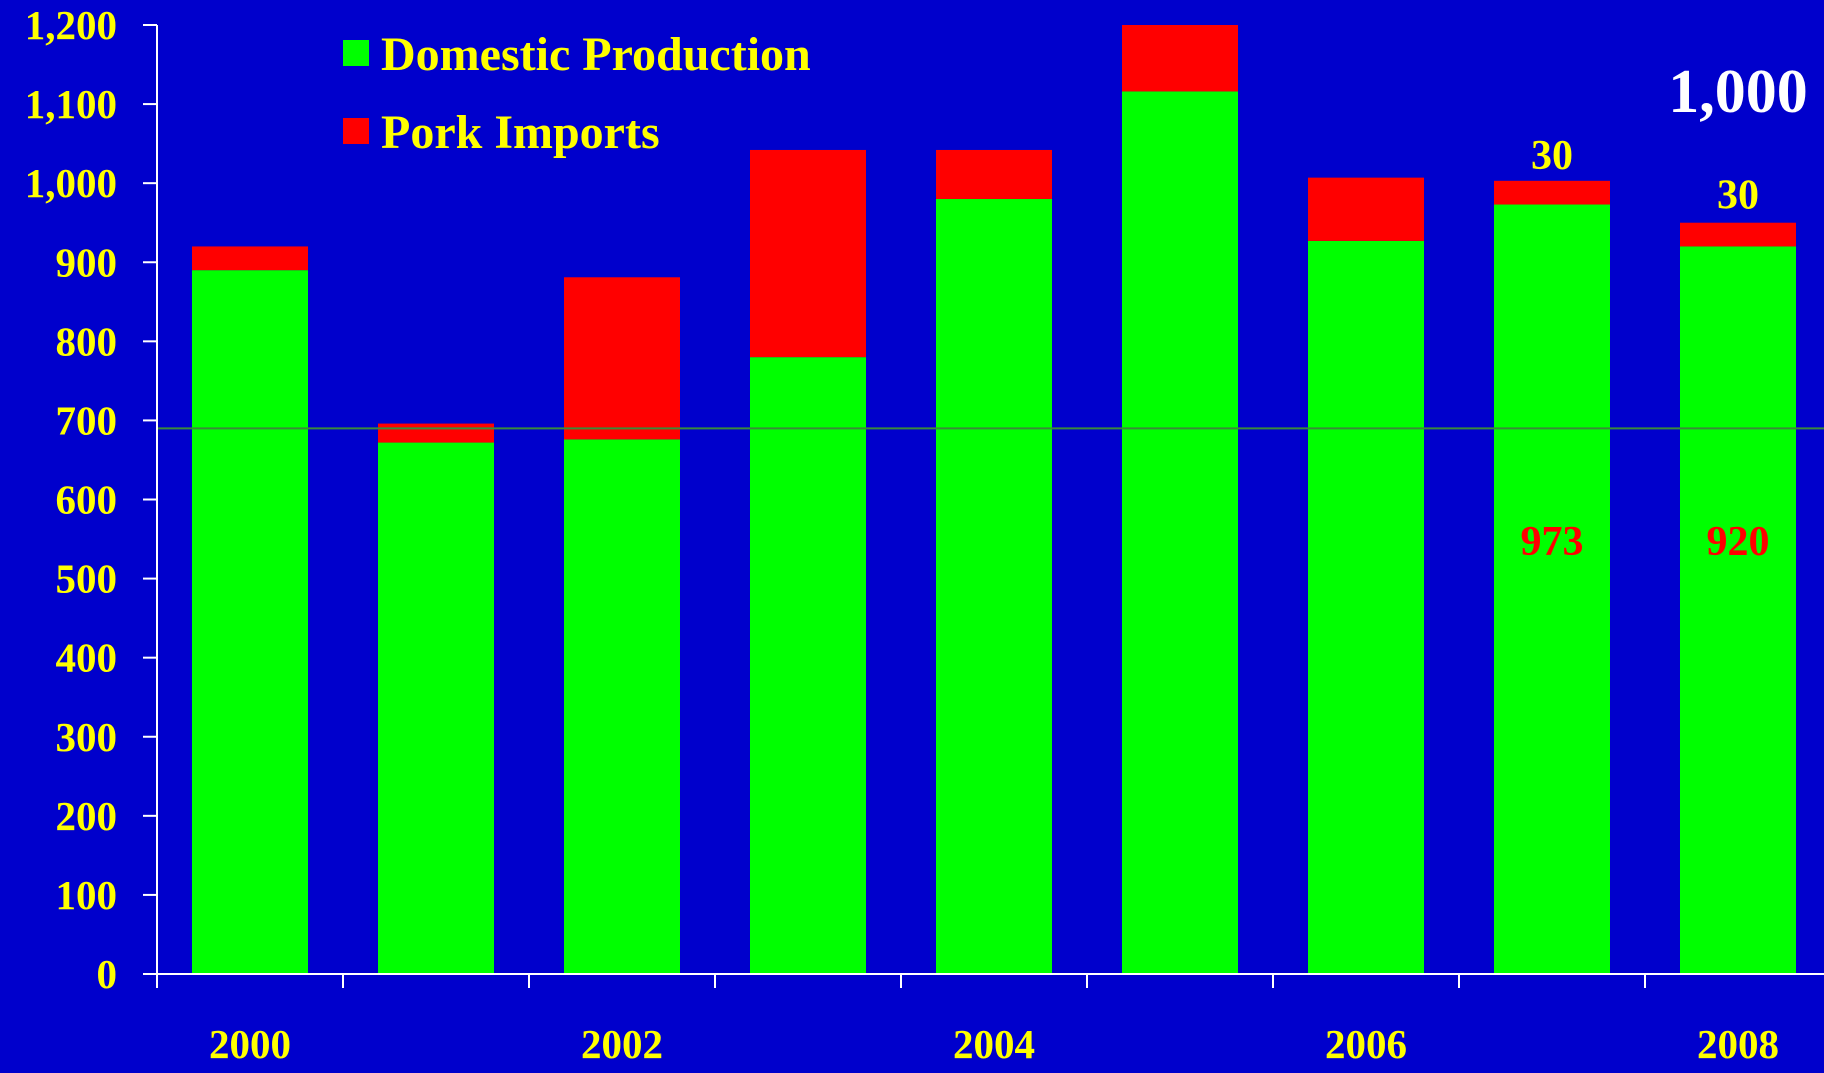 This screenshot has width=1824, height=1073. Describe the element at coordinates (1738, 1044) in the screenshot. I see `x-tick-label: 2008` at that location.